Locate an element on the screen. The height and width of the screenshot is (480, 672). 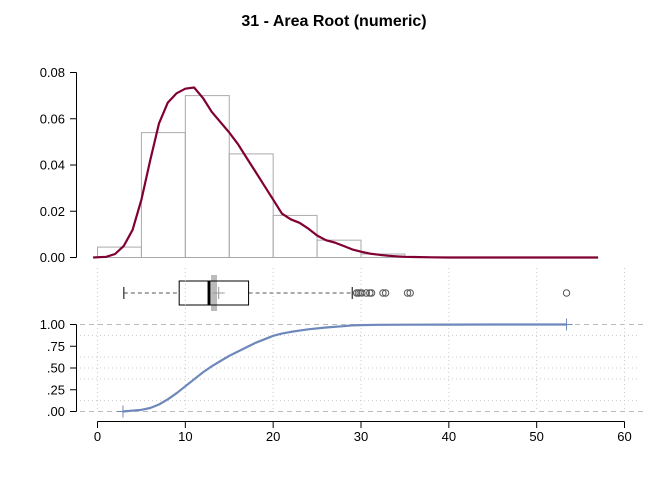
histogram-y-tick-label: 0.04 is located at coordinates (52, 165).